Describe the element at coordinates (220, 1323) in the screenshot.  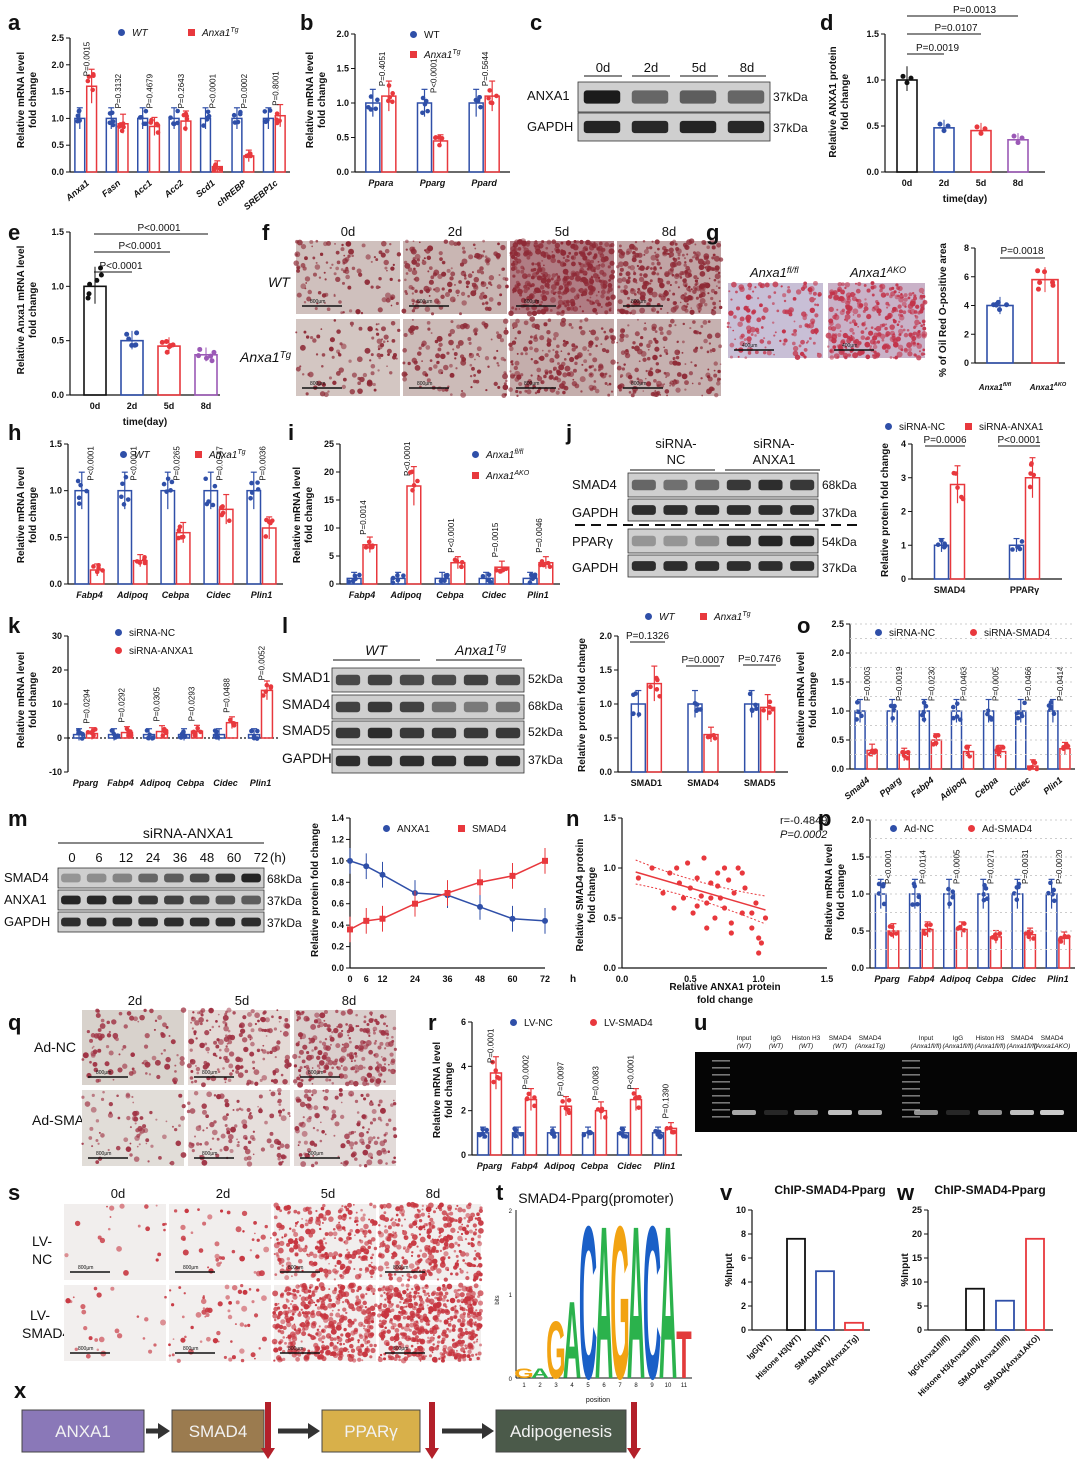
I see `micrograph` at that location.